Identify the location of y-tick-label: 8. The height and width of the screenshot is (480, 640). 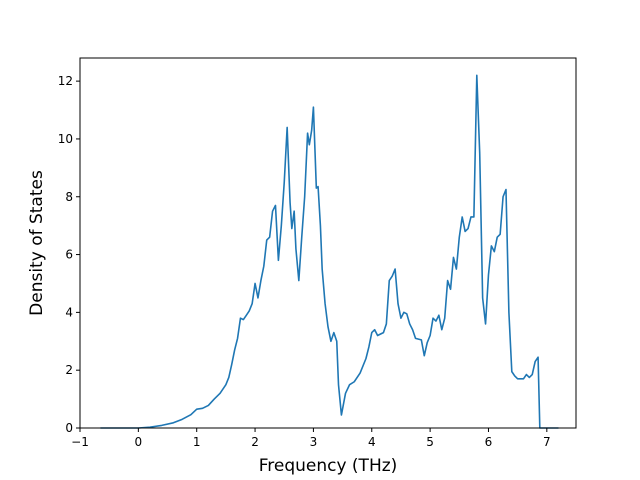
(69, 197).